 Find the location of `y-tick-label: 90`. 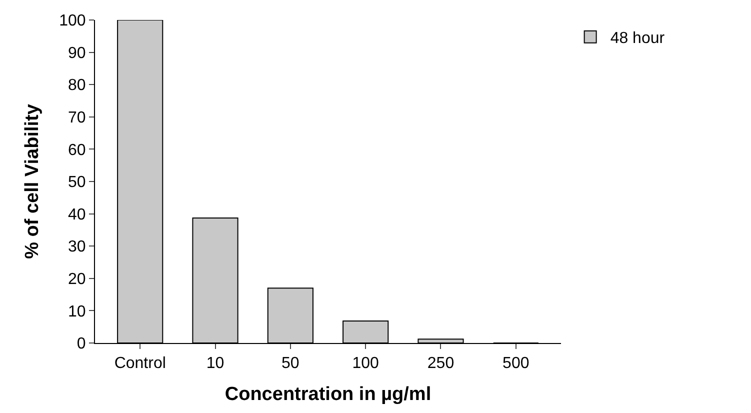

y-tick-label: 90 is located at coordinates (77, 53).